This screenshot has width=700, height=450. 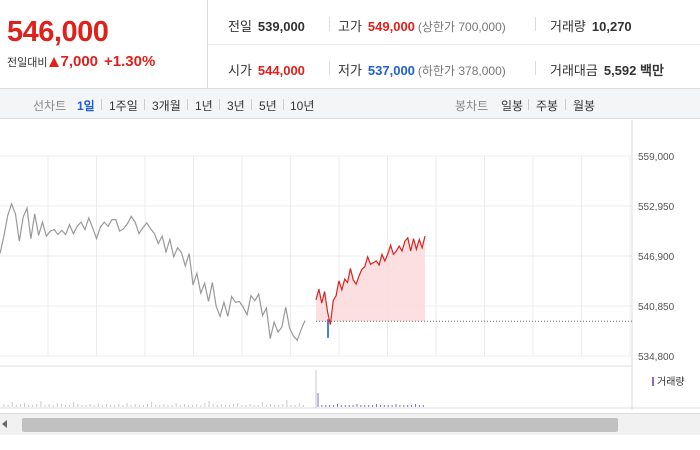 I want to click on y-axis-ticks: 559,000 552,950 546,900 540,850 534,800, so click(x=656, y=257).